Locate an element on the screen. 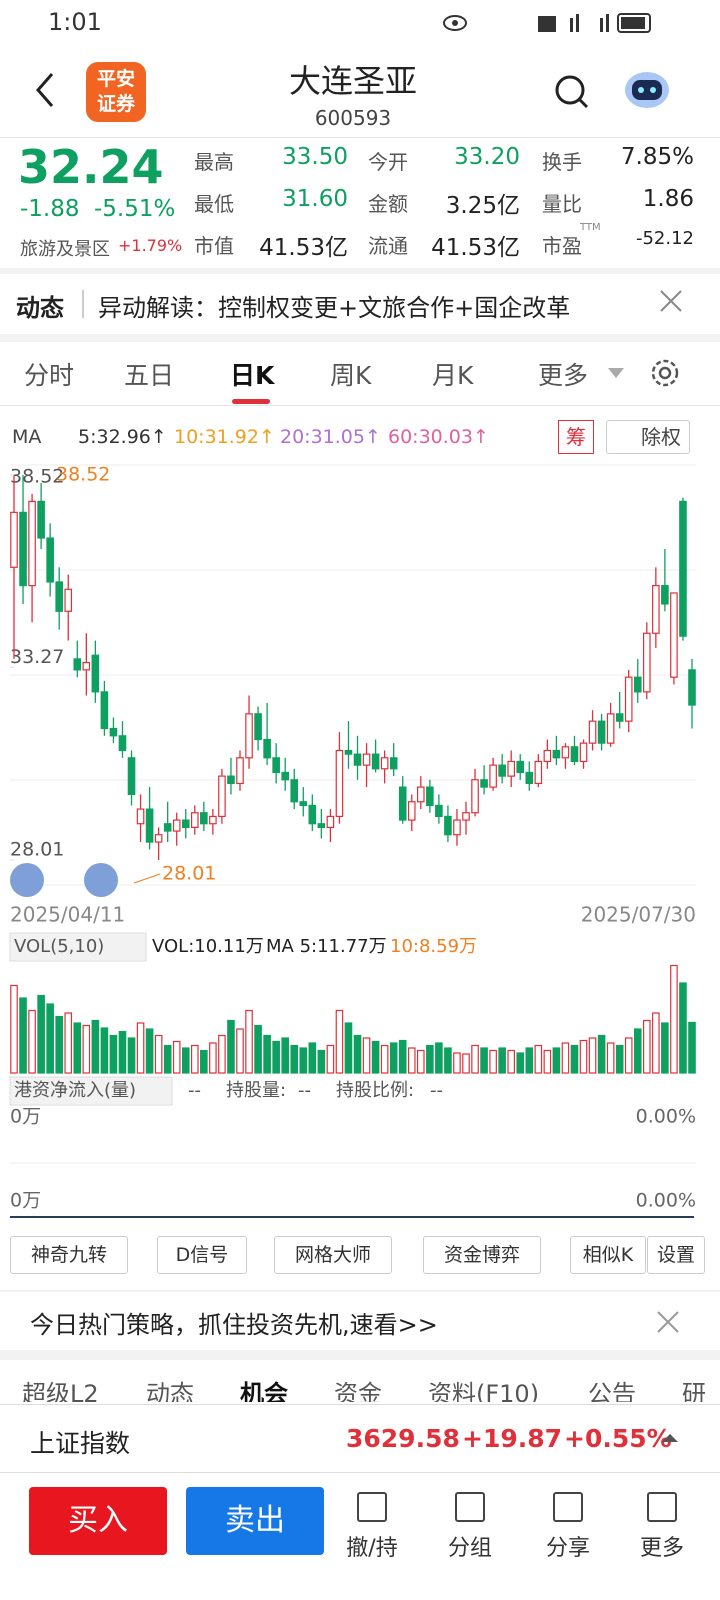 The width and height of the screenshot is (720, 1600). ma-label: MA is located at coordinates (27, 437).